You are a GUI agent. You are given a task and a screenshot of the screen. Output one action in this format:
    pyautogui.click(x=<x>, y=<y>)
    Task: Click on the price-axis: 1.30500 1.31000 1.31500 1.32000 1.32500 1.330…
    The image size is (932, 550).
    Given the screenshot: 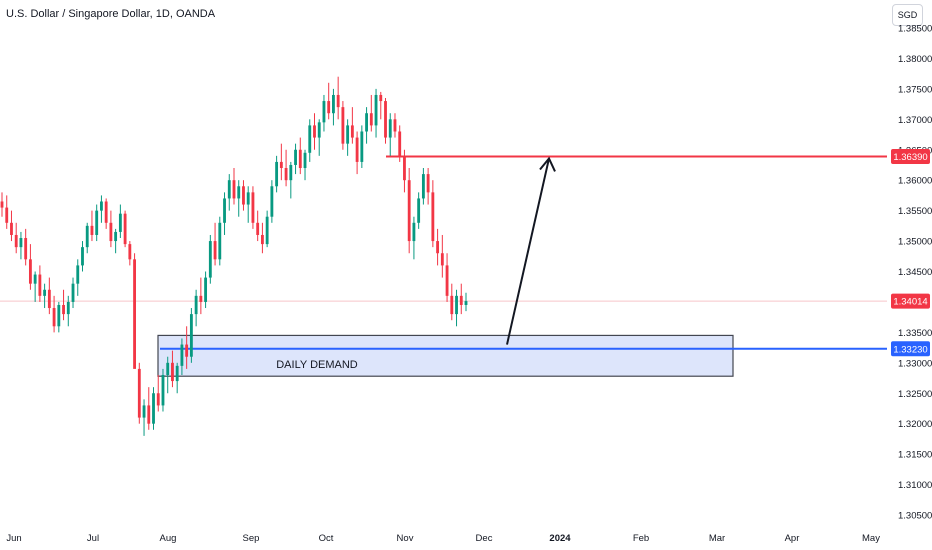 What is the action you would take?
    pyautogui.click(x=915, y=273)
    